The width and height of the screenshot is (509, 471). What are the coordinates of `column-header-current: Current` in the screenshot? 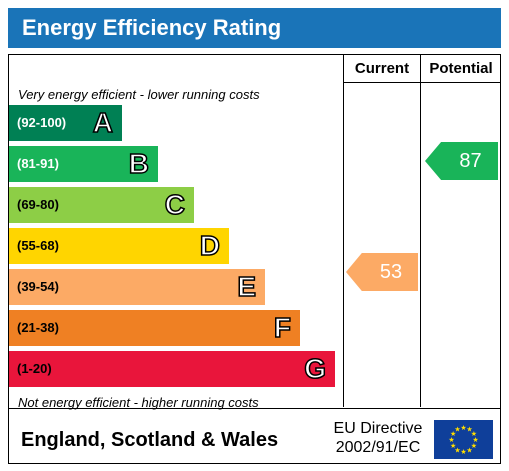 It's located at (382, 68).